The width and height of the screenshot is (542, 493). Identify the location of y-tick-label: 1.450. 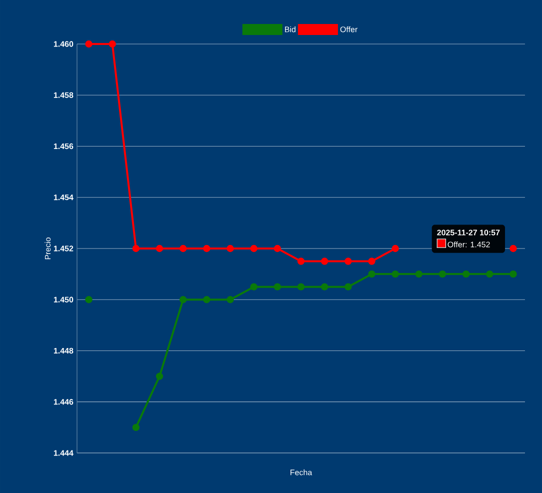
(64, 299).